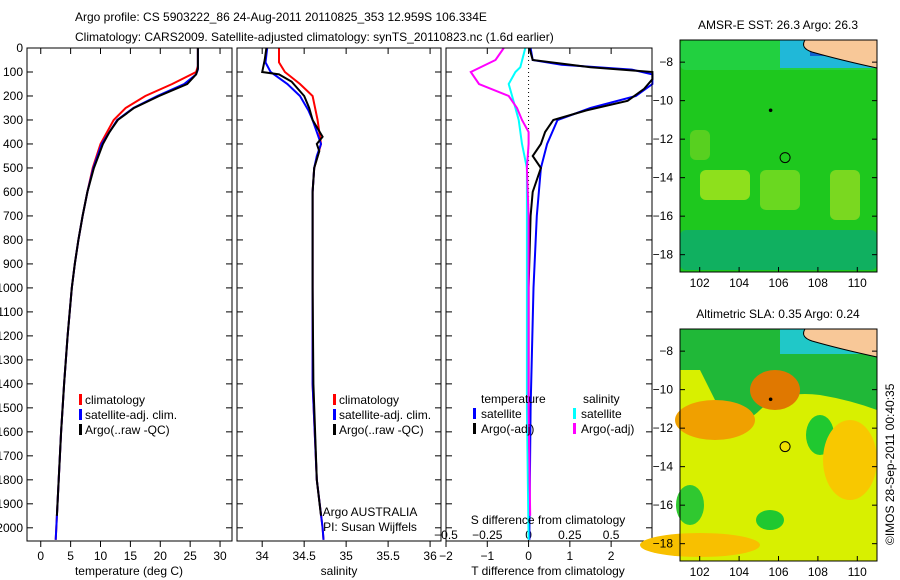 The height and width of the screenshot is (580, 900). I want to click on legend-title-salinity: salinity, so click(601, 399).